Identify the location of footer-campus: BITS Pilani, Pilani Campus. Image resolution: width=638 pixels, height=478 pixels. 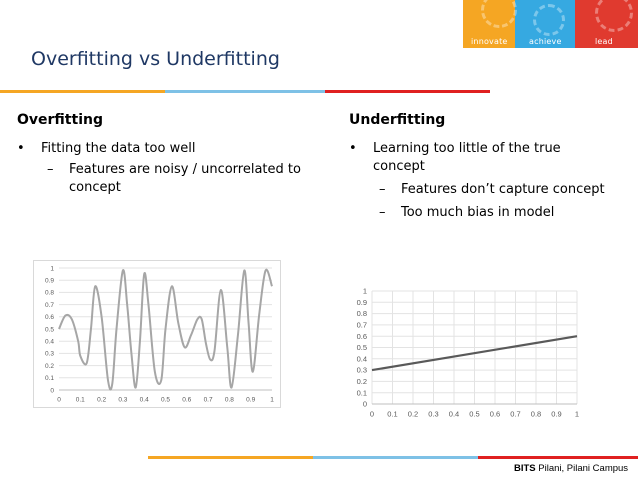
(571, 468).